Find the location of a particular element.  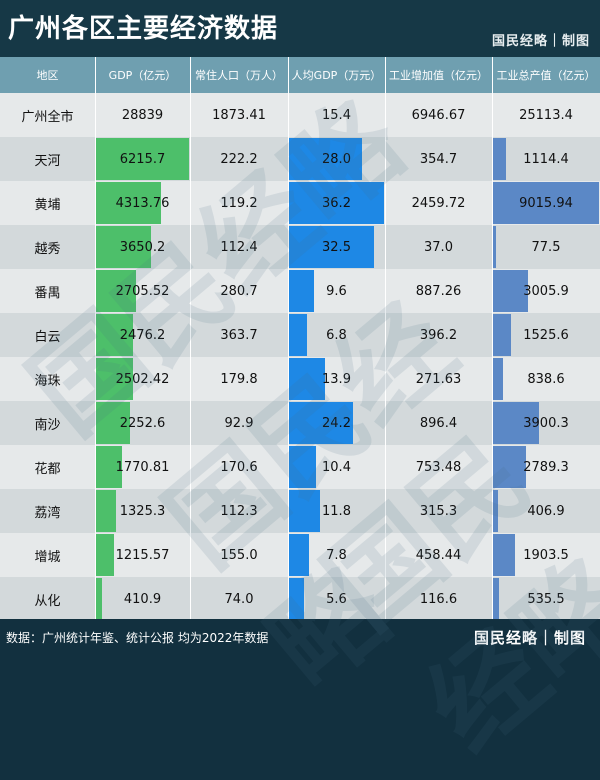

table-row: 白云 2476.2 363.7 6.8 396.2 1525.6 is located at coordinates (300, 335).